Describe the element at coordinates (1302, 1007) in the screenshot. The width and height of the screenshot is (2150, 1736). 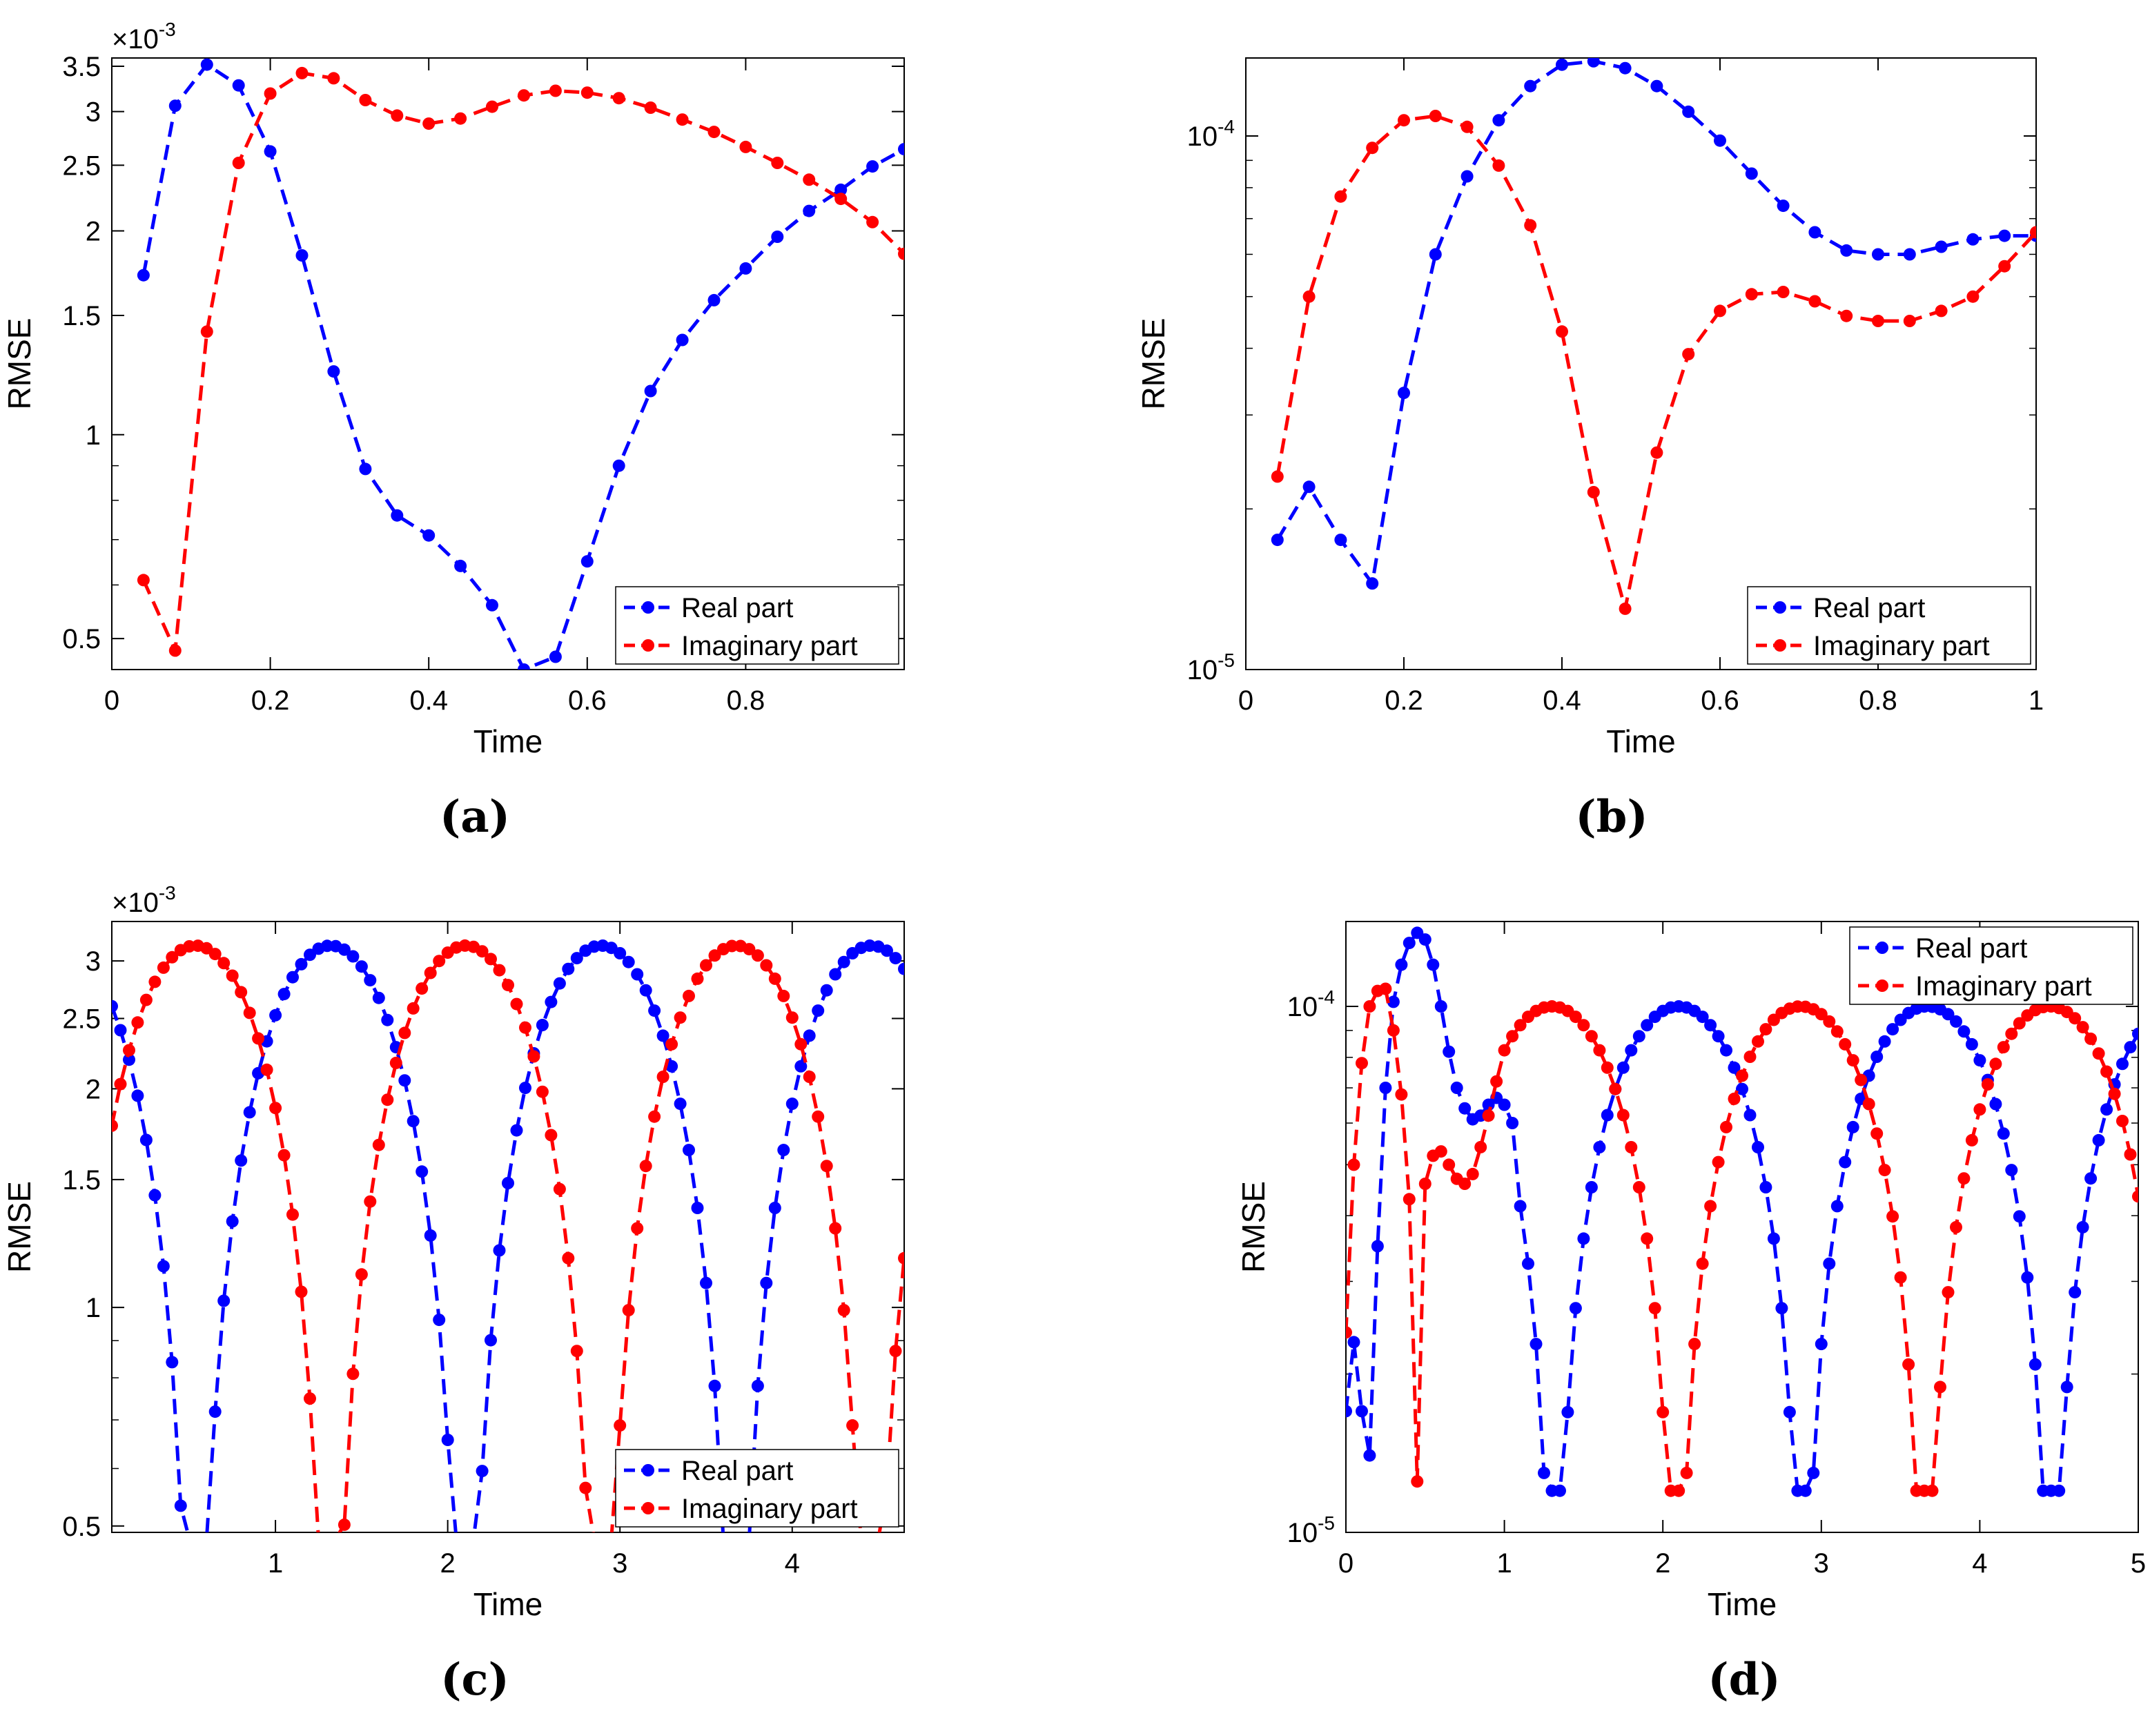
I see `ytick-label-base: 10` at that location.